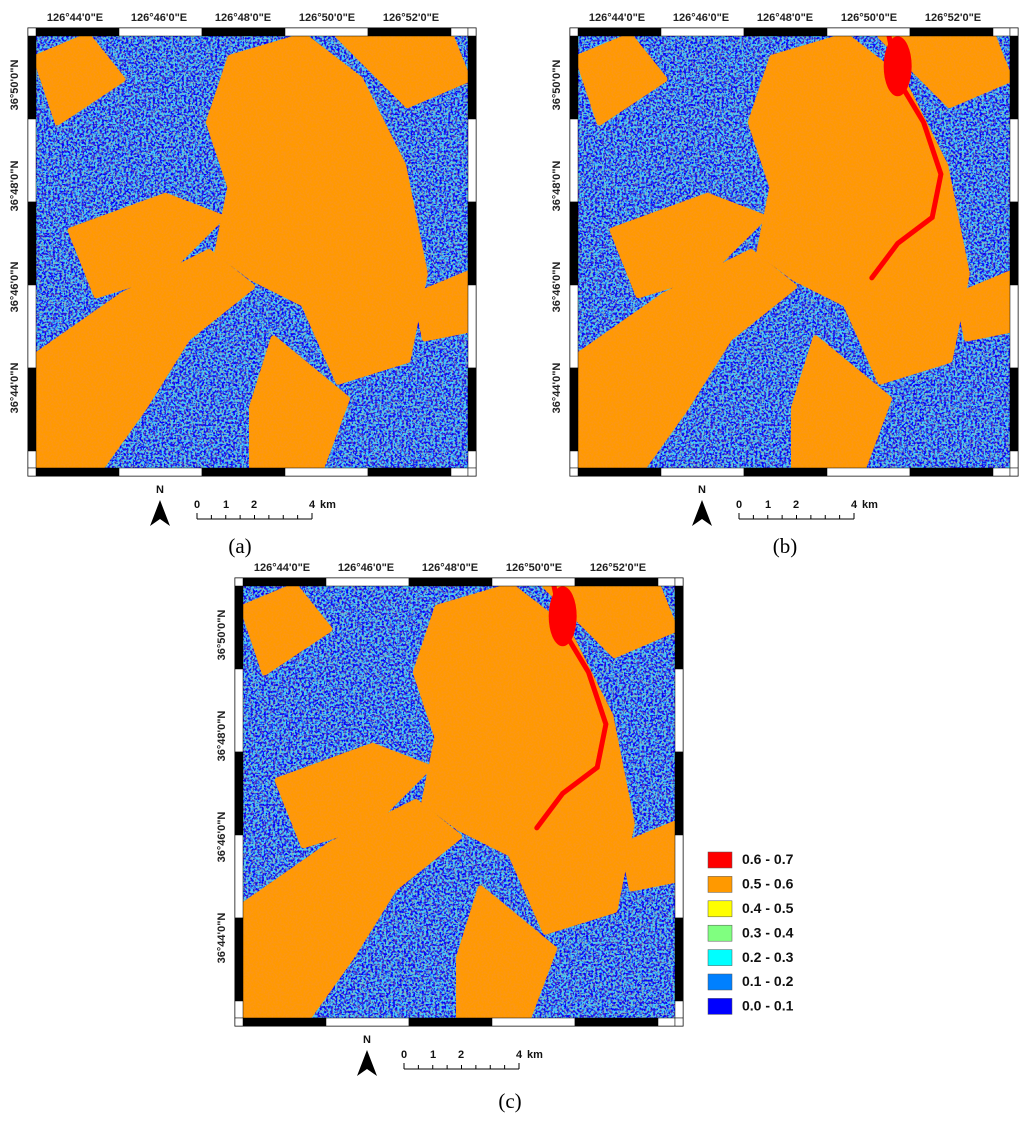 Image resolution: width=1024 pixels, height=1127 pixels. What do you see at coordinates (534, 568) in the screenshot?
I see `longitude-label: 126°50'0"E` at bounding box center [534, 568].